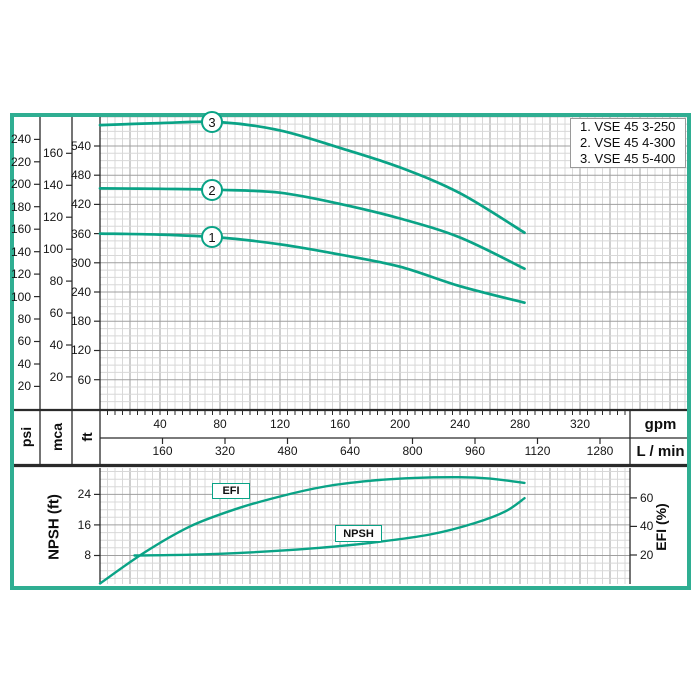 The height and width of the screenshot is (700, 700). Describe the element at coordinates (80, 204) in the screenshot. I see `ft-tick-label: 420` at that location.